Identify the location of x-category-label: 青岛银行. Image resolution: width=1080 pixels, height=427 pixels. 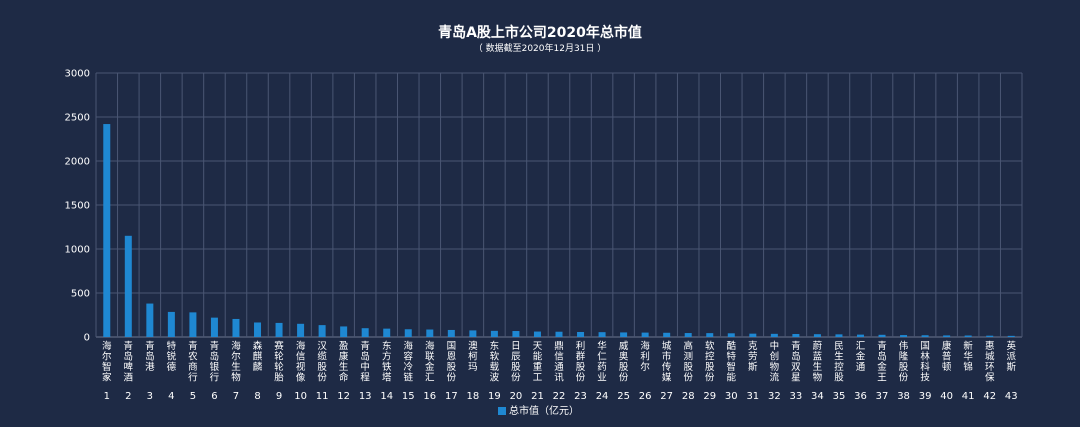
(215, 362).